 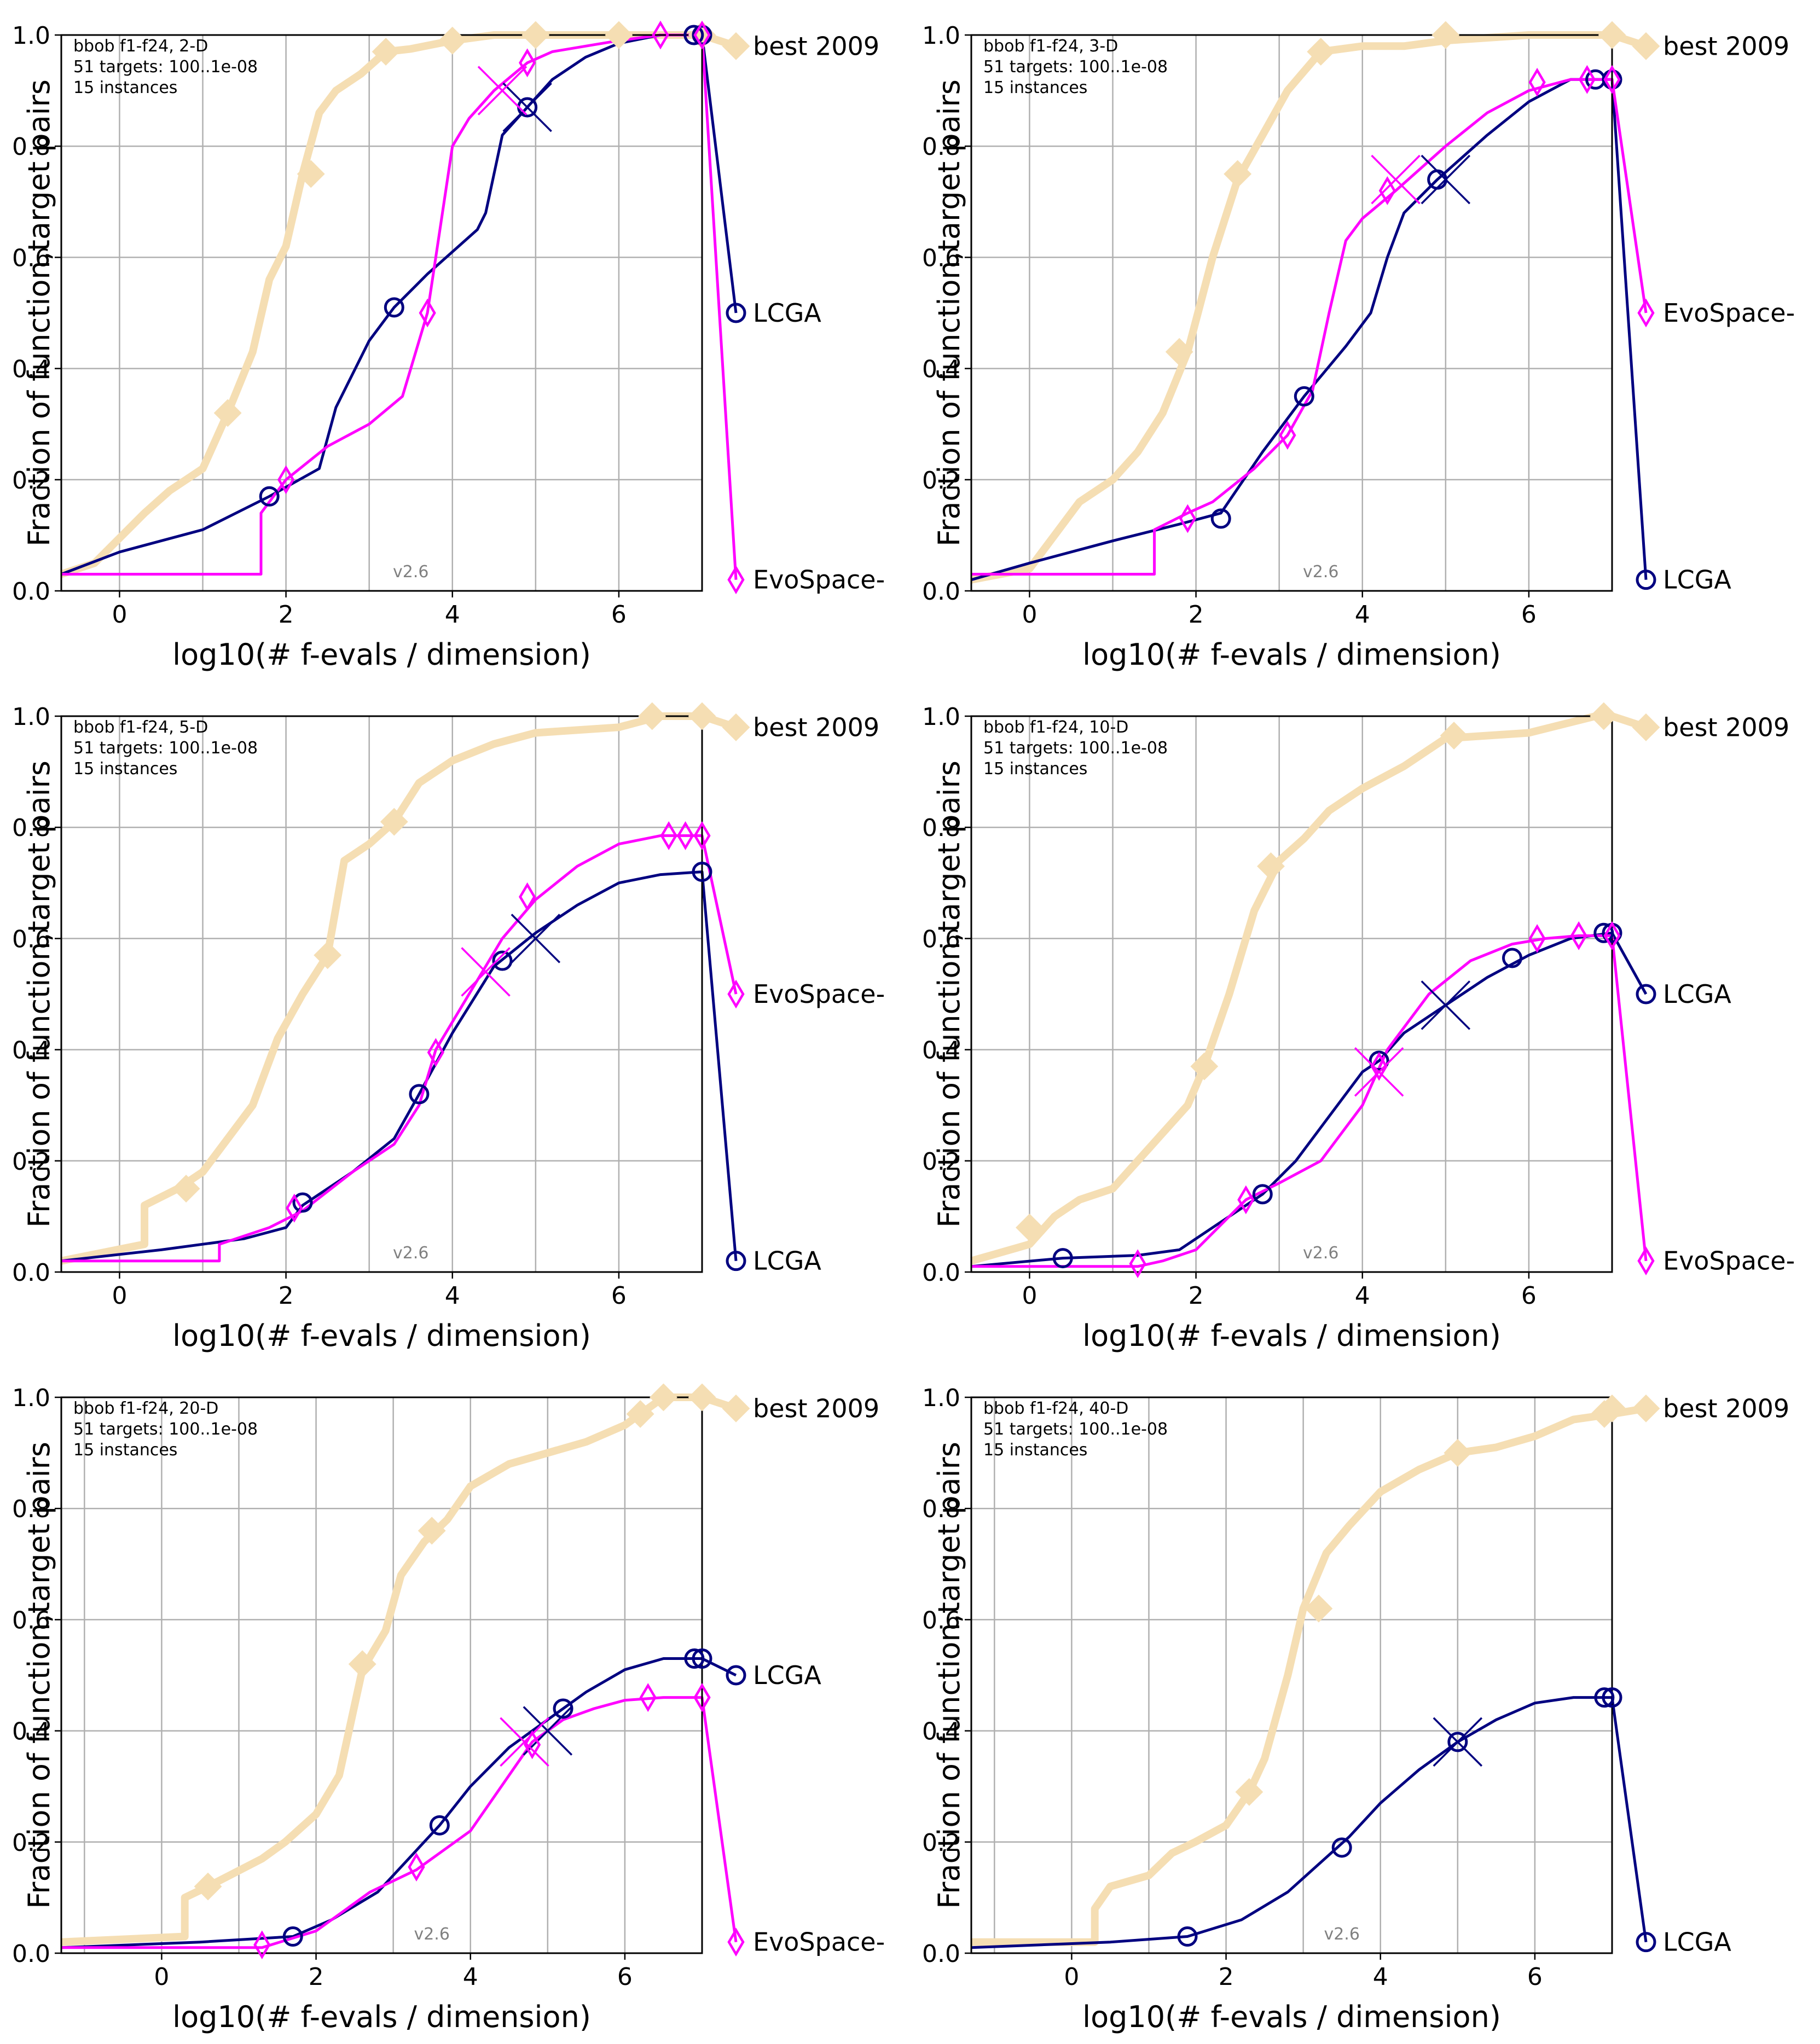 I want to click on series-line-evospace, so click(x=399, y=1823).